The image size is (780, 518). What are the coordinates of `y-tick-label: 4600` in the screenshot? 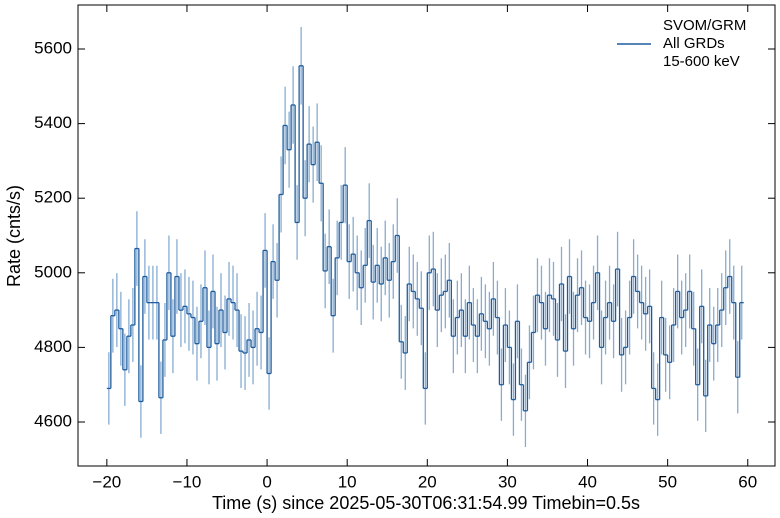 It's located at (53, 420).